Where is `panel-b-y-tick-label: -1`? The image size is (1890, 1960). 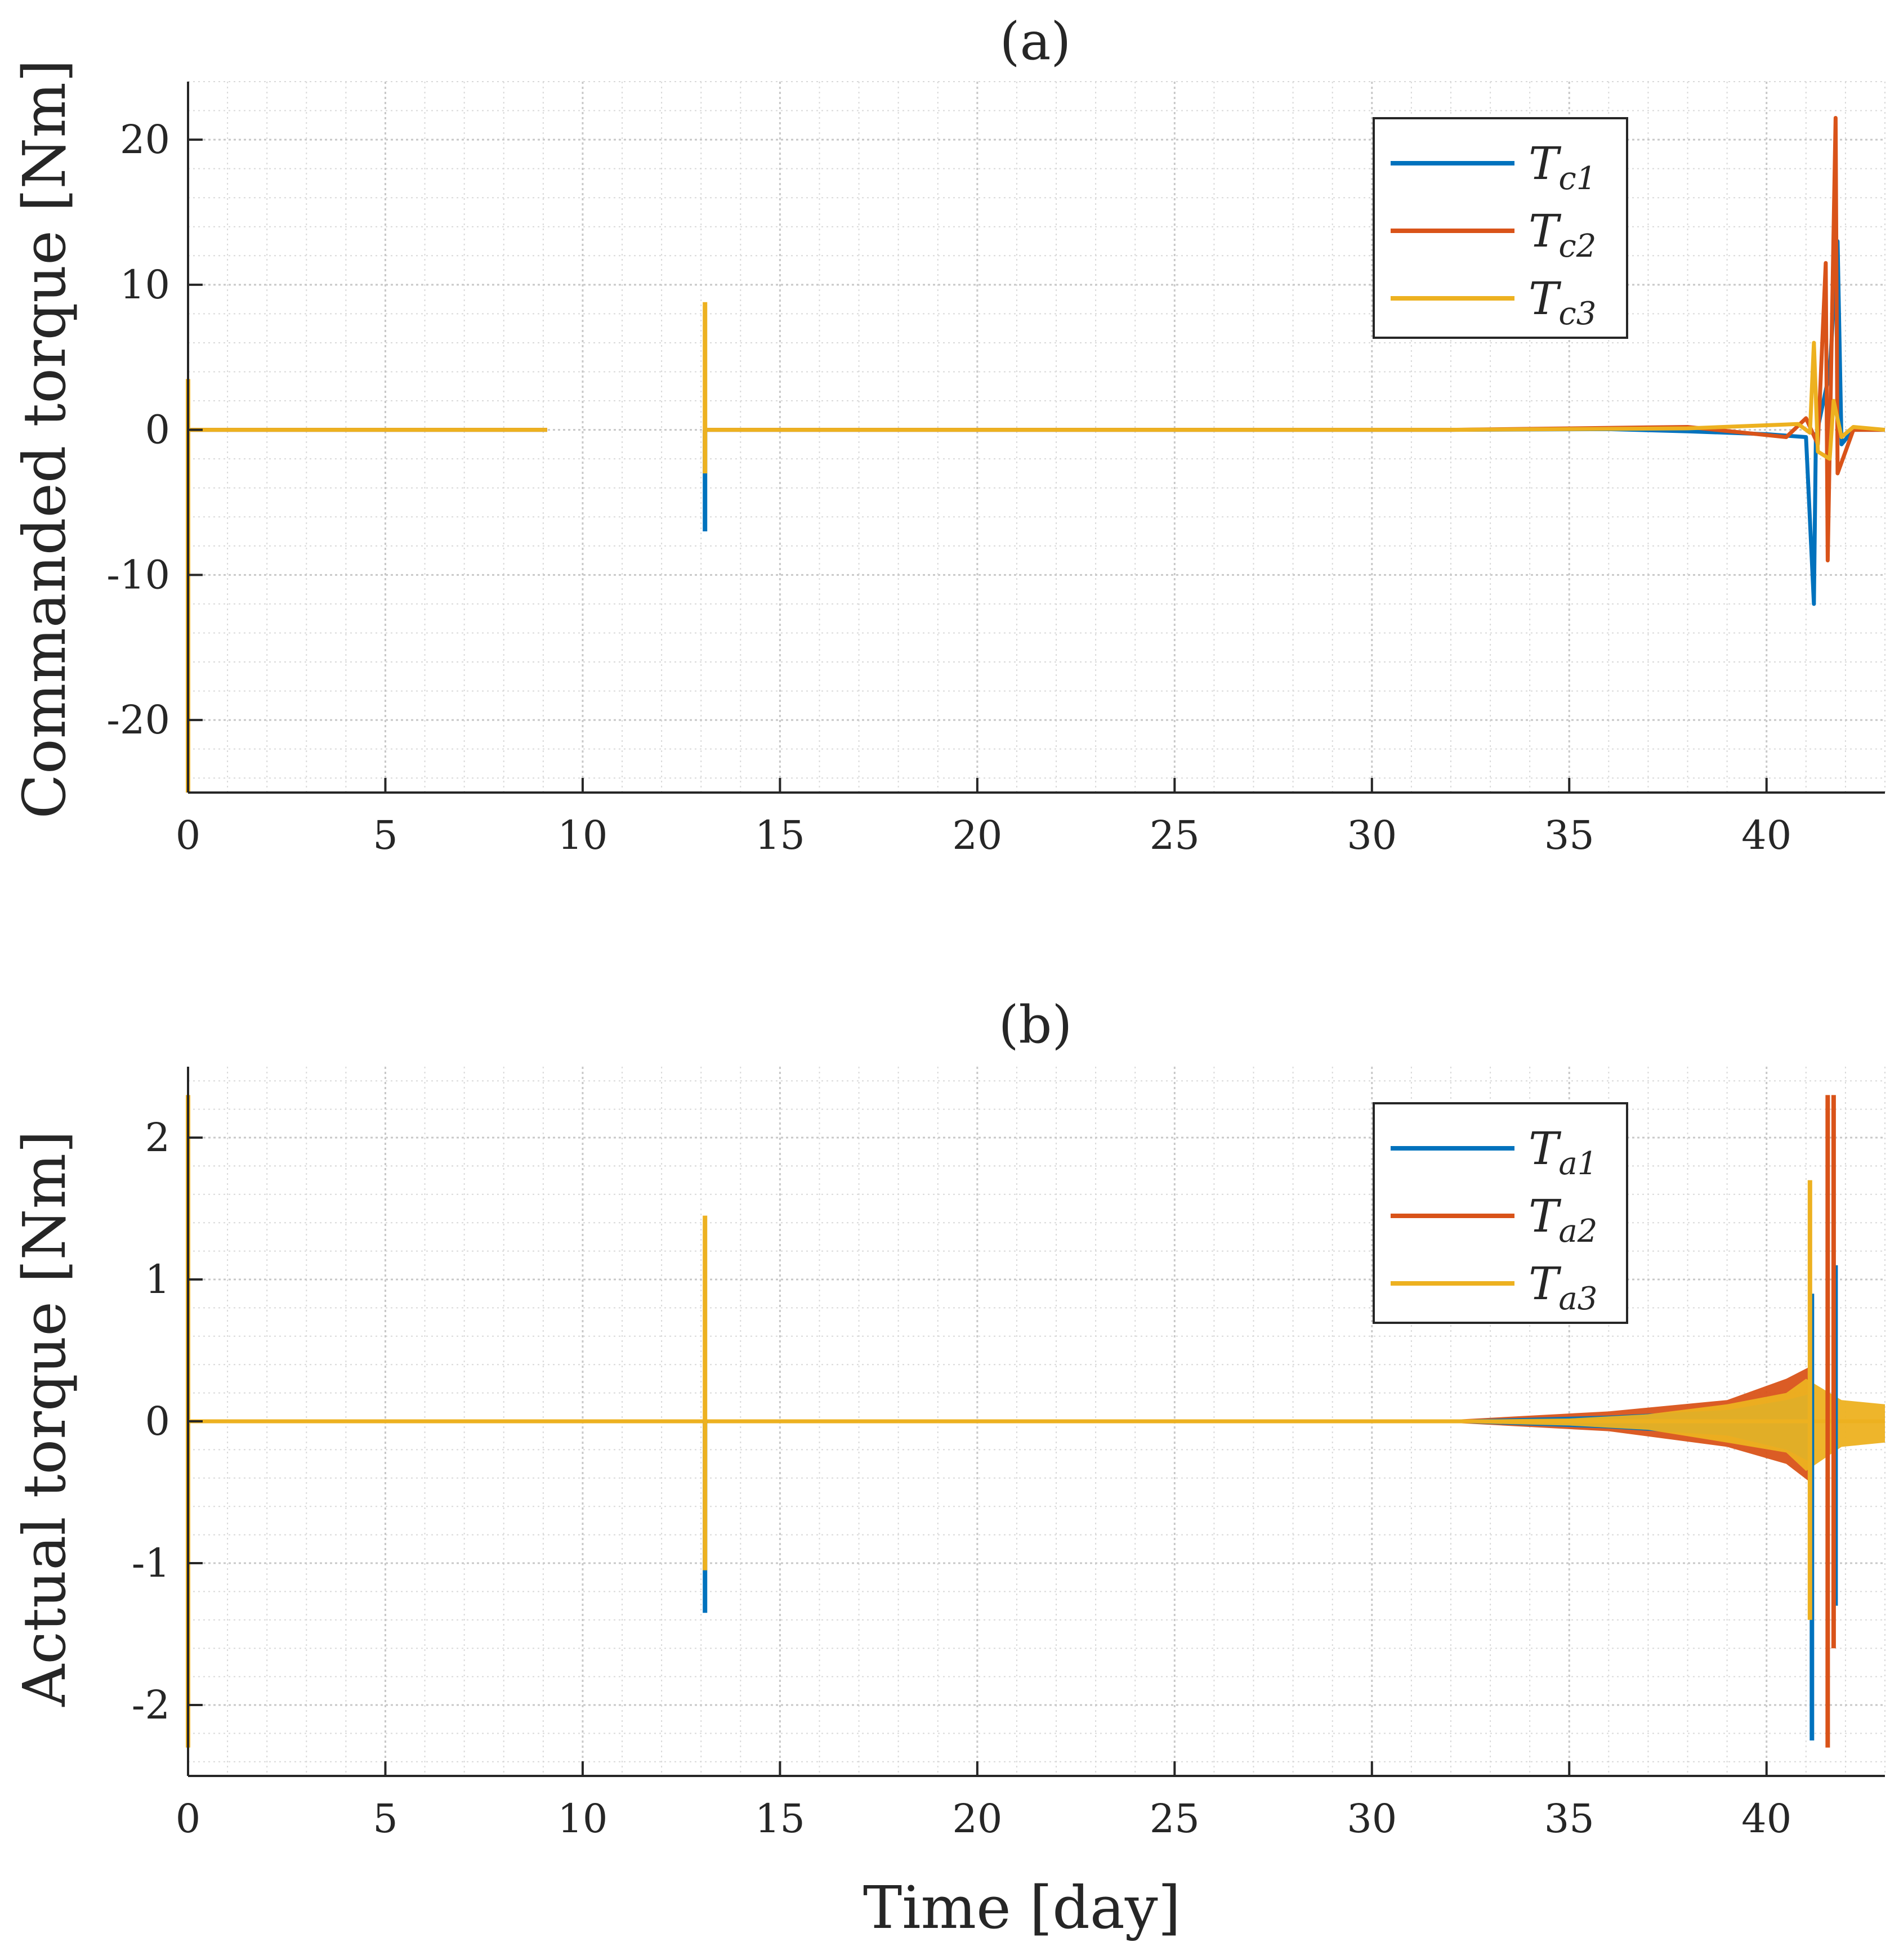
panel-b-y-tick-label: -1 is located at coordinates (151, 1563).